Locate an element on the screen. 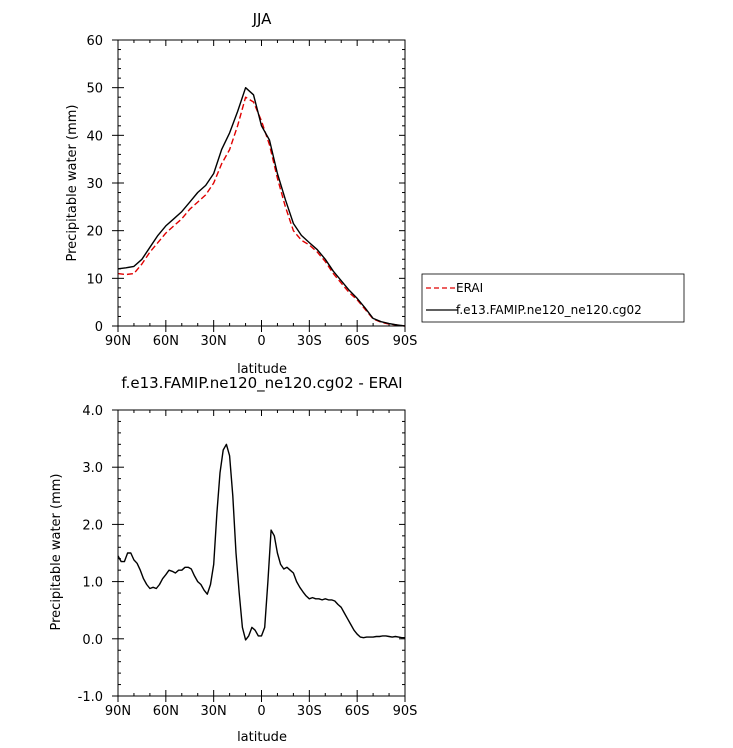  top-chart-legend: ERAI f.e13.FAMIP.ne120_ne120.cg02 is located at coordinates (553, 298).